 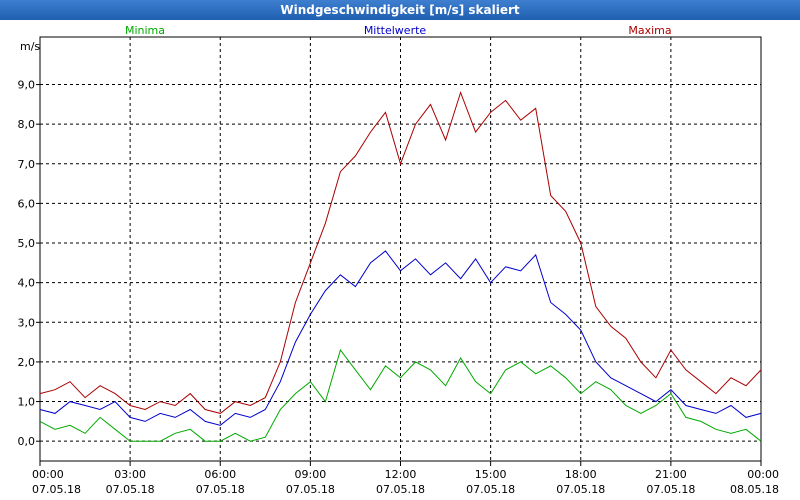 I want to click on y-tick-label: 6,0, so click(x=27, y=203).